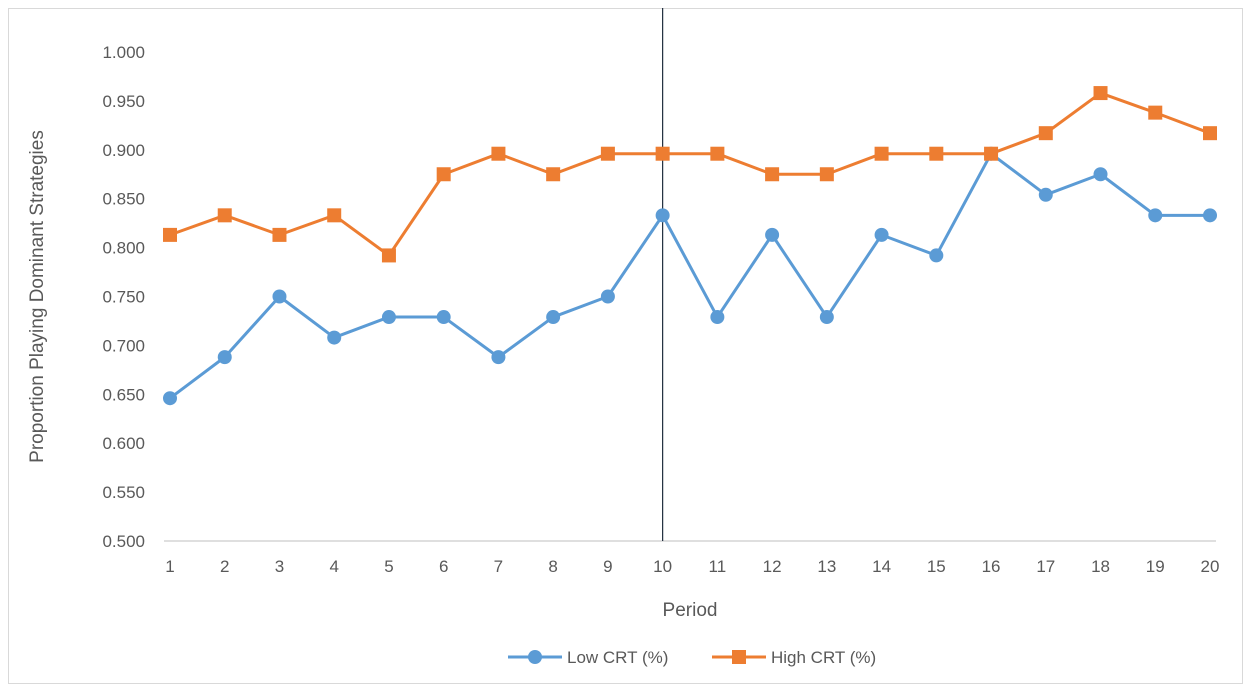 The image size is (1252, 692). Describe the element at coordinates (37, 296) in the screenshot. I see `y-axis-title: Proportion Playing Dominant Strategies` at that location.